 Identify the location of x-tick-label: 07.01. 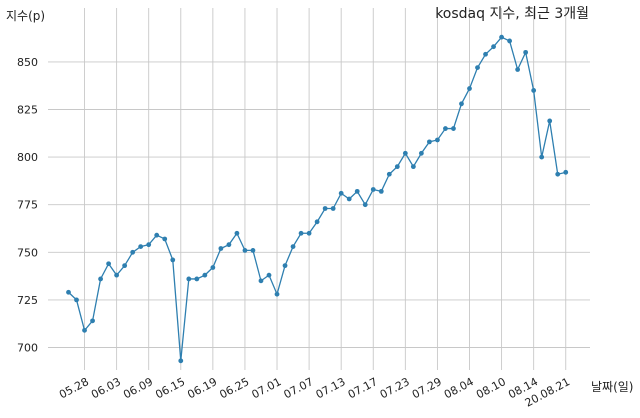
(267, 388).